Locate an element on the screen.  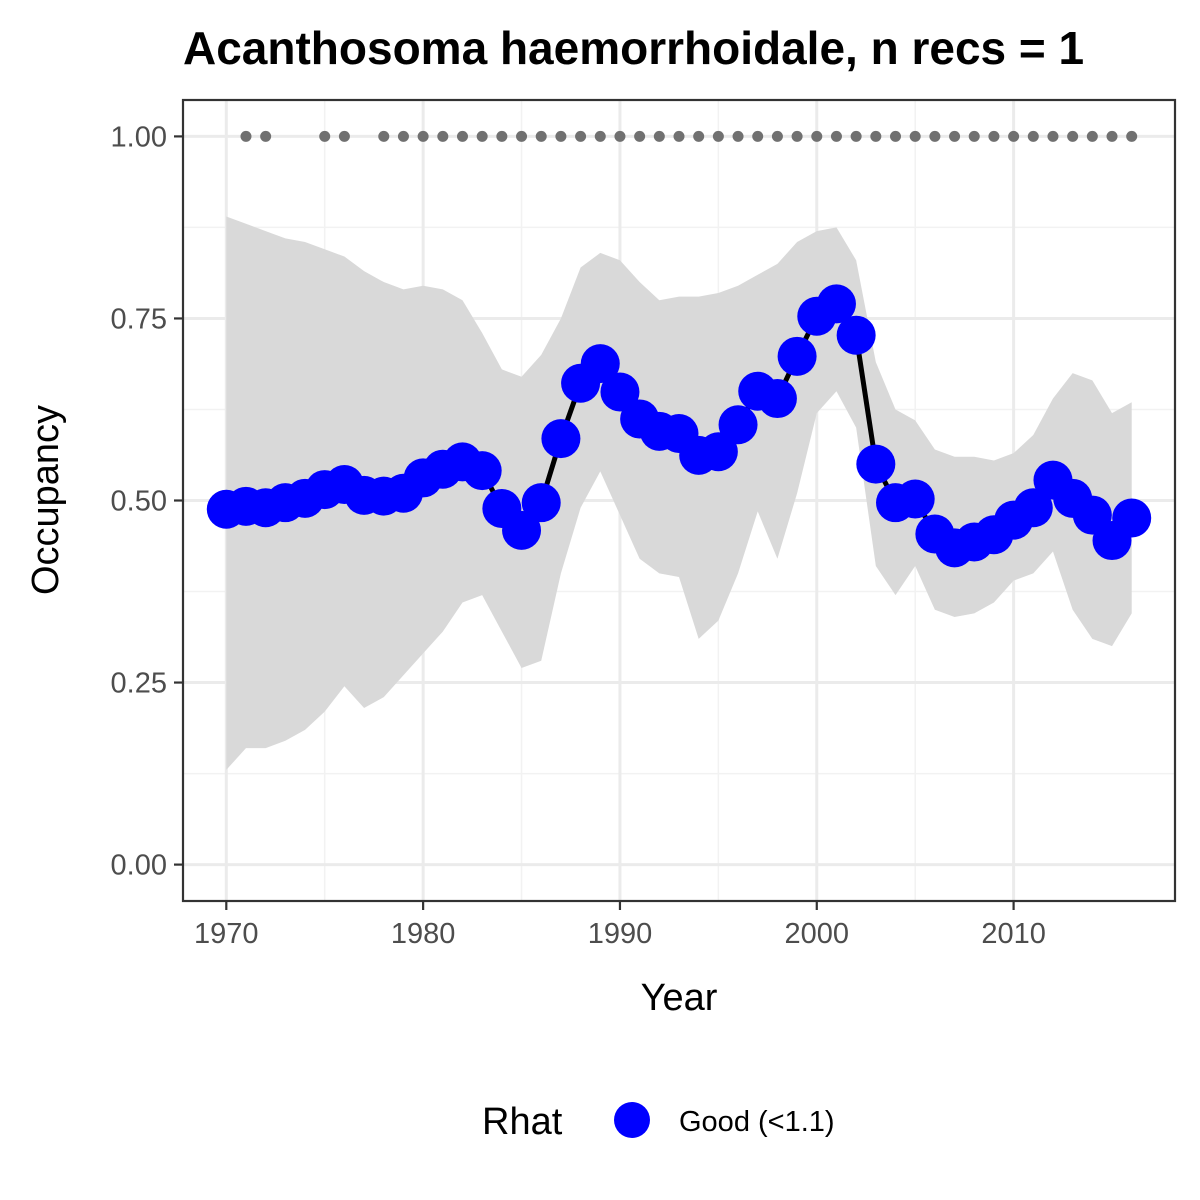
x-tick-label: 1990 is located at coordinates (620, 934).